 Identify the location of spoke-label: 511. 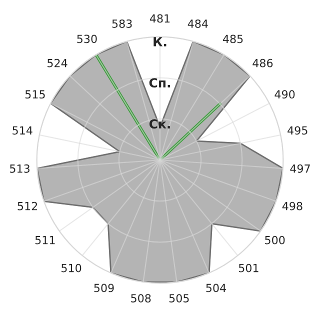
(45, 240).